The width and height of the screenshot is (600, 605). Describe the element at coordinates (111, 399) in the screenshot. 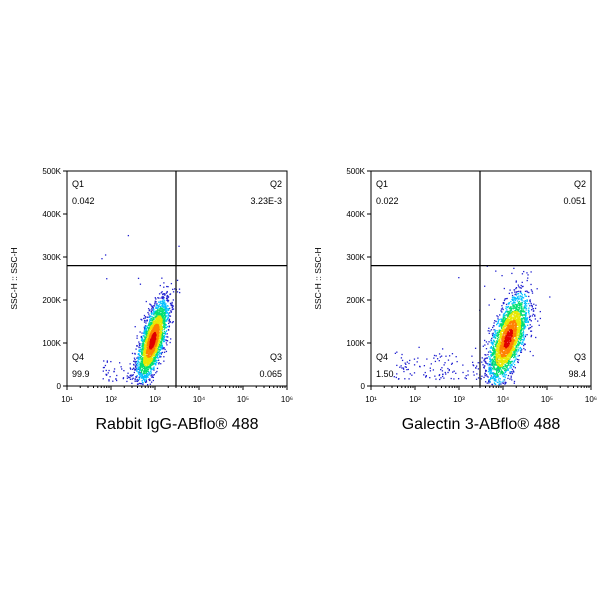

I see `x-tick-label: 10²` at that location.